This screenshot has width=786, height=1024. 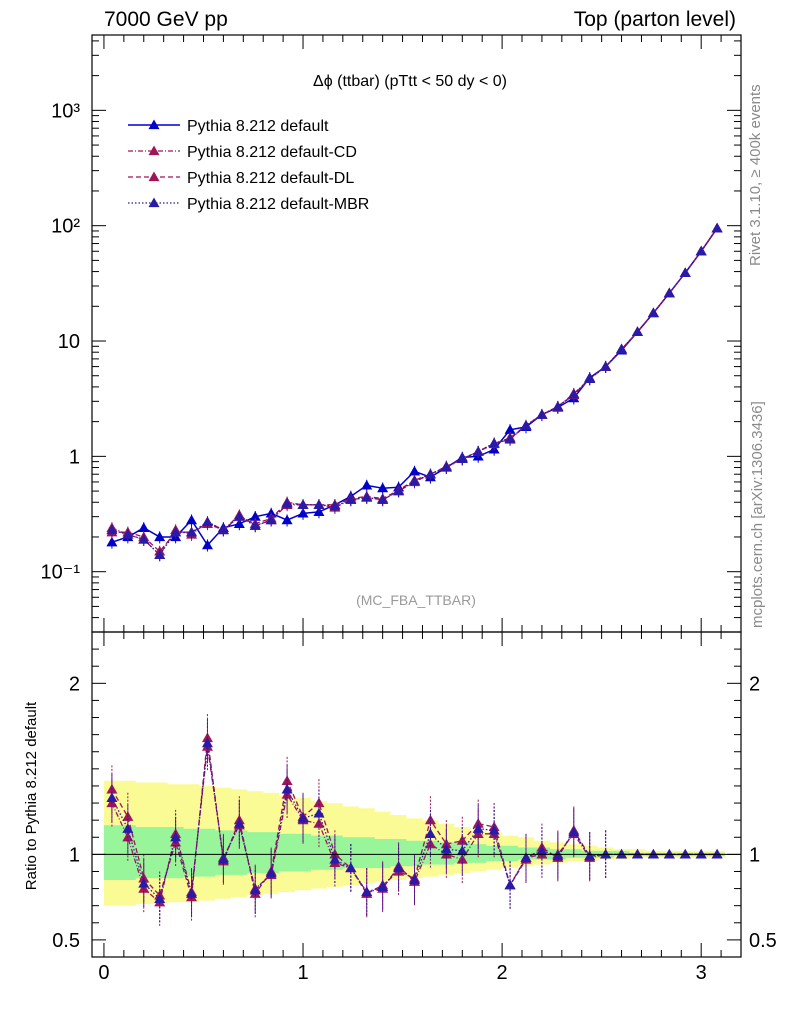 What do you see at coordinates (416, 600) in the screenshot?
I see `chart-watermark: (MC_FBA_TTBAR)` at bounding box center [416, 600].